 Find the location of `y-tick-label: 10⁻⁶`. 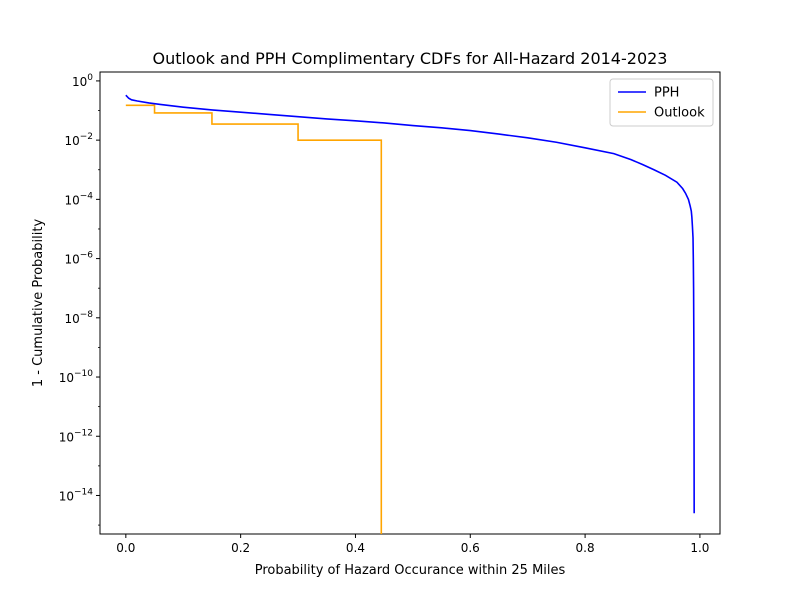

y-tick-label: 10⁻⁶ is located at coordinates (78, 259).